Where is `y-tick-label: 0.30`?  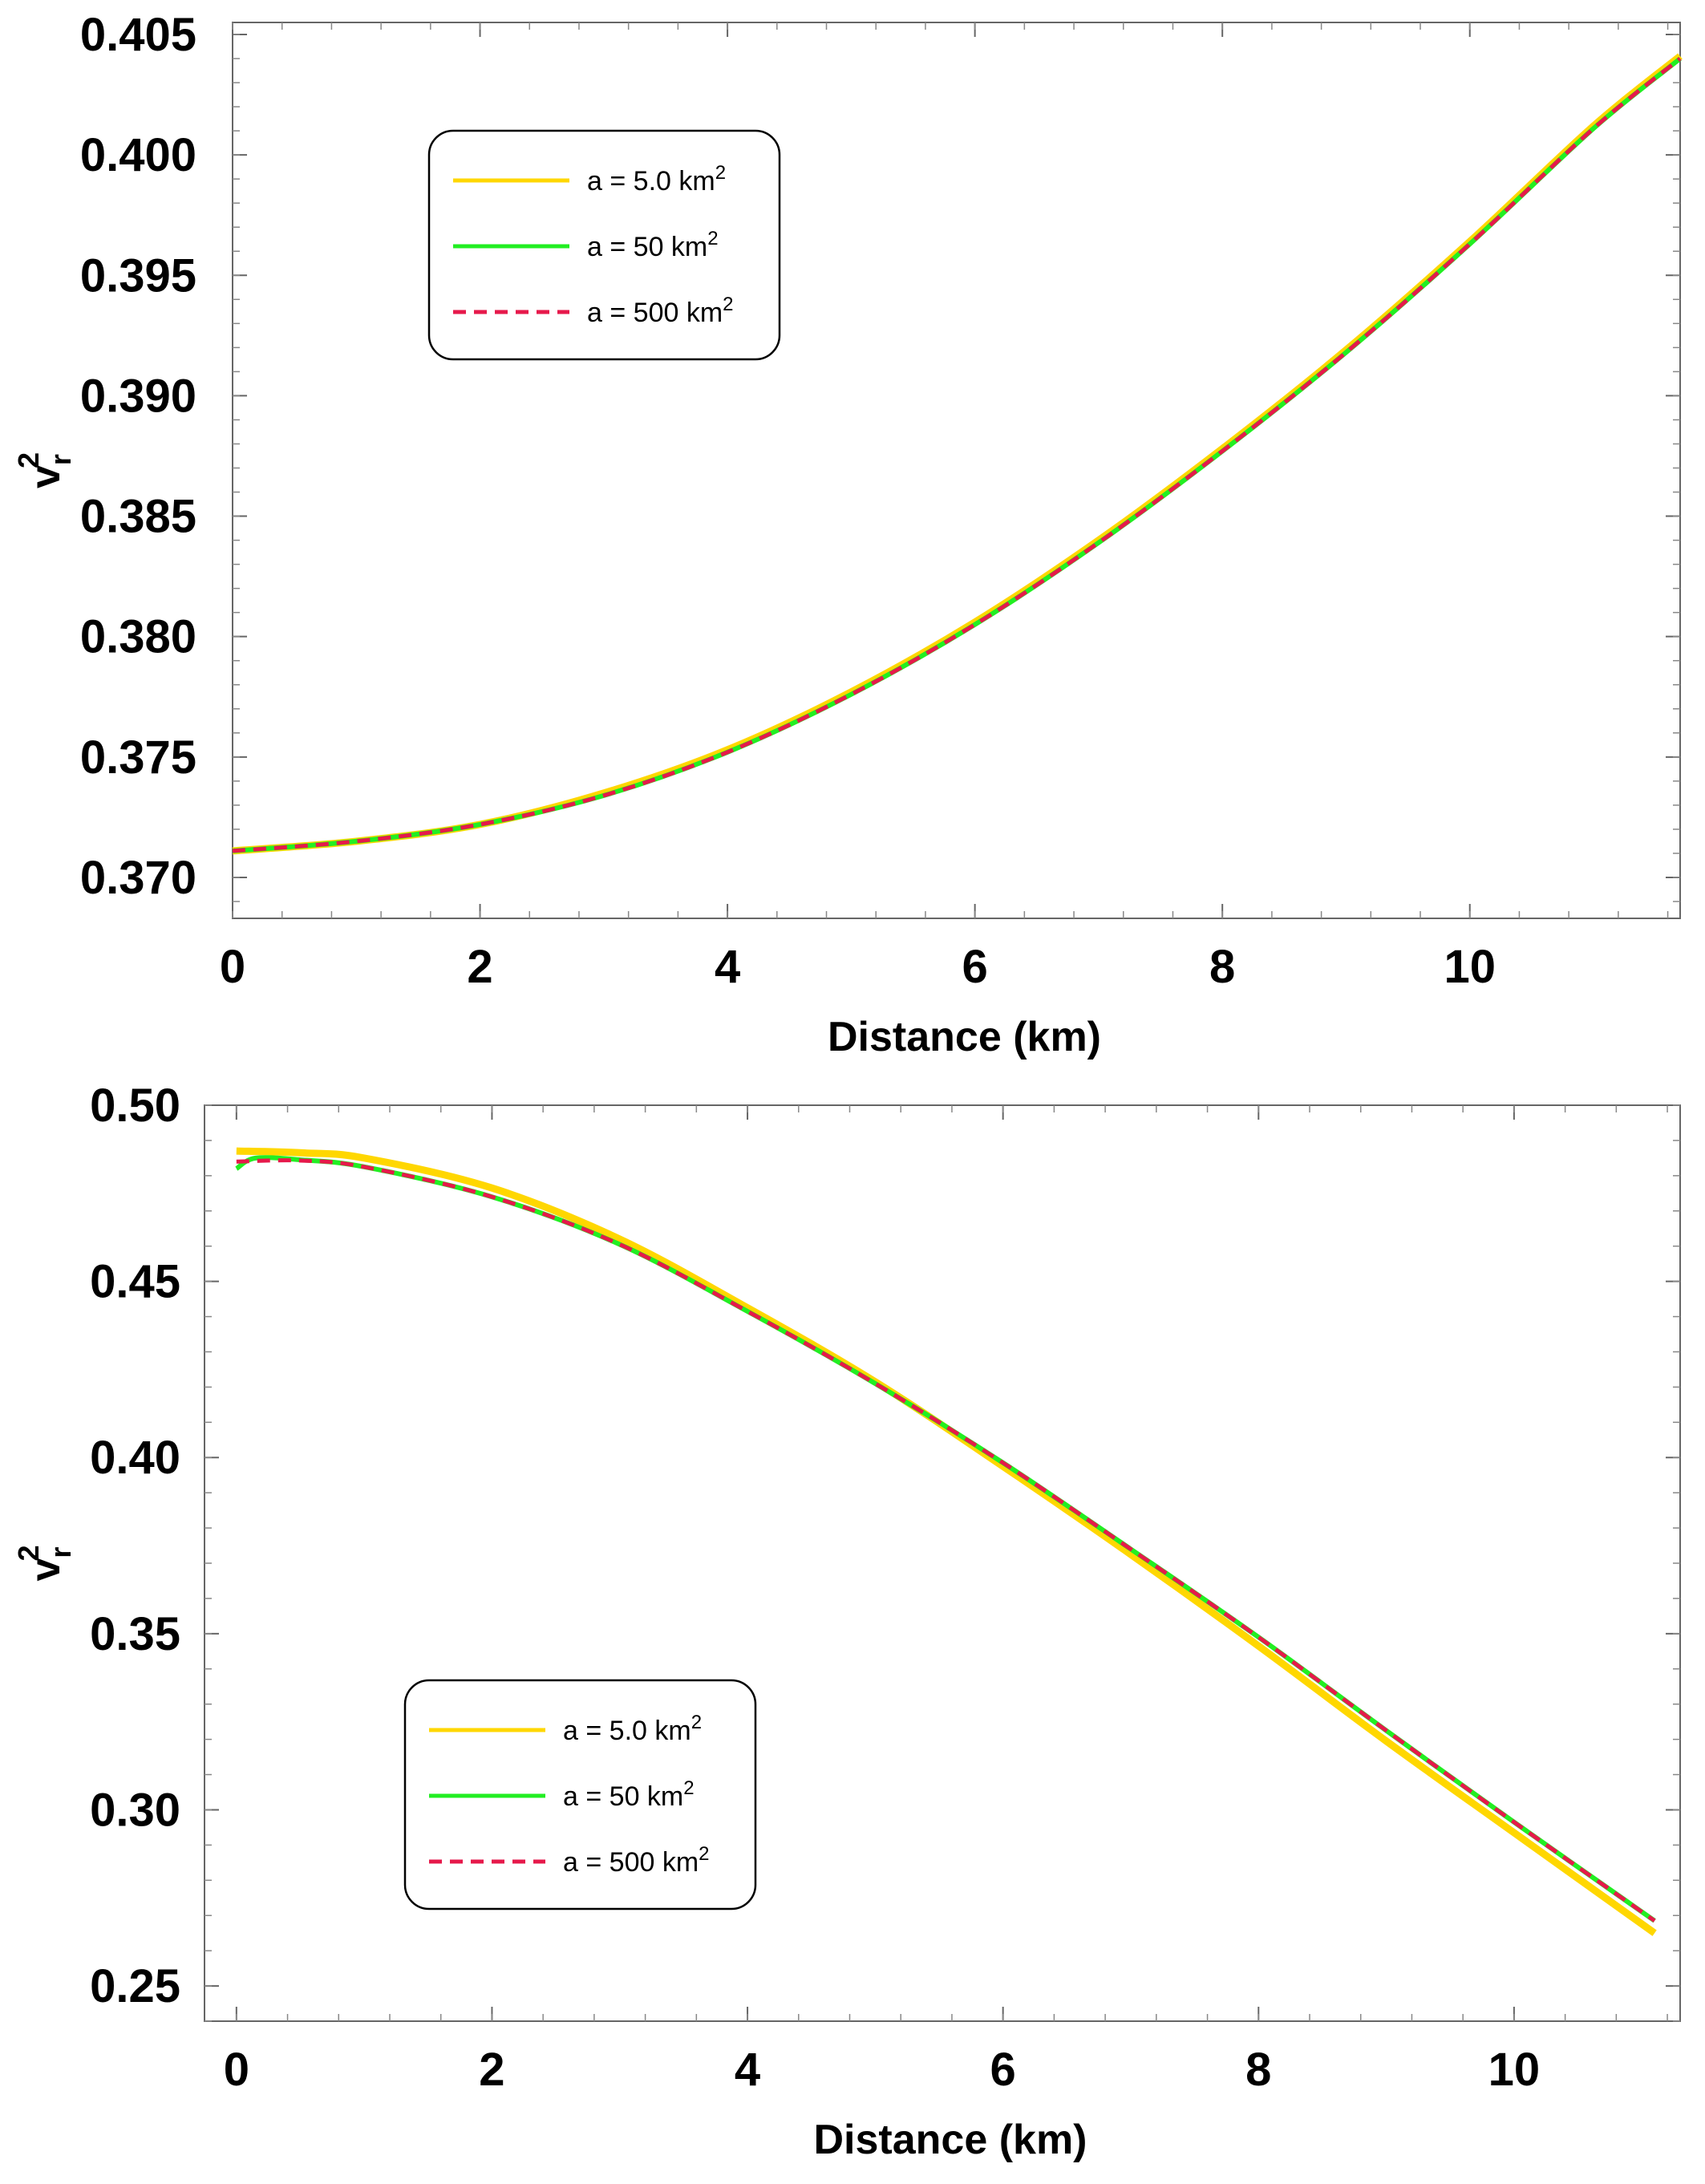
y-tick-label: 0.30 is located at coordinates (135, 1810).